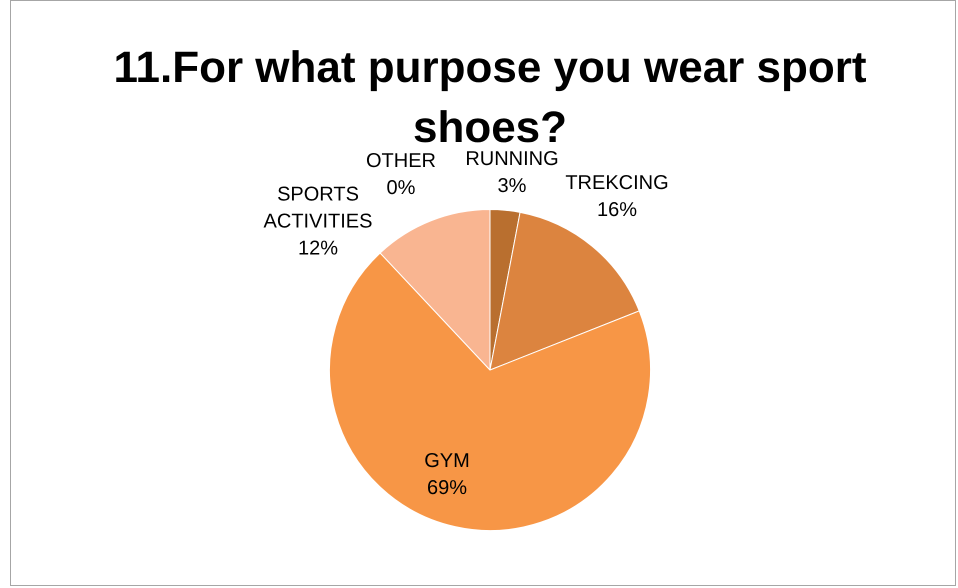 This screenshot has height=588, width=958. I want to click on slice-label: SPORTS ACTIVITIES, so click(318, 208).